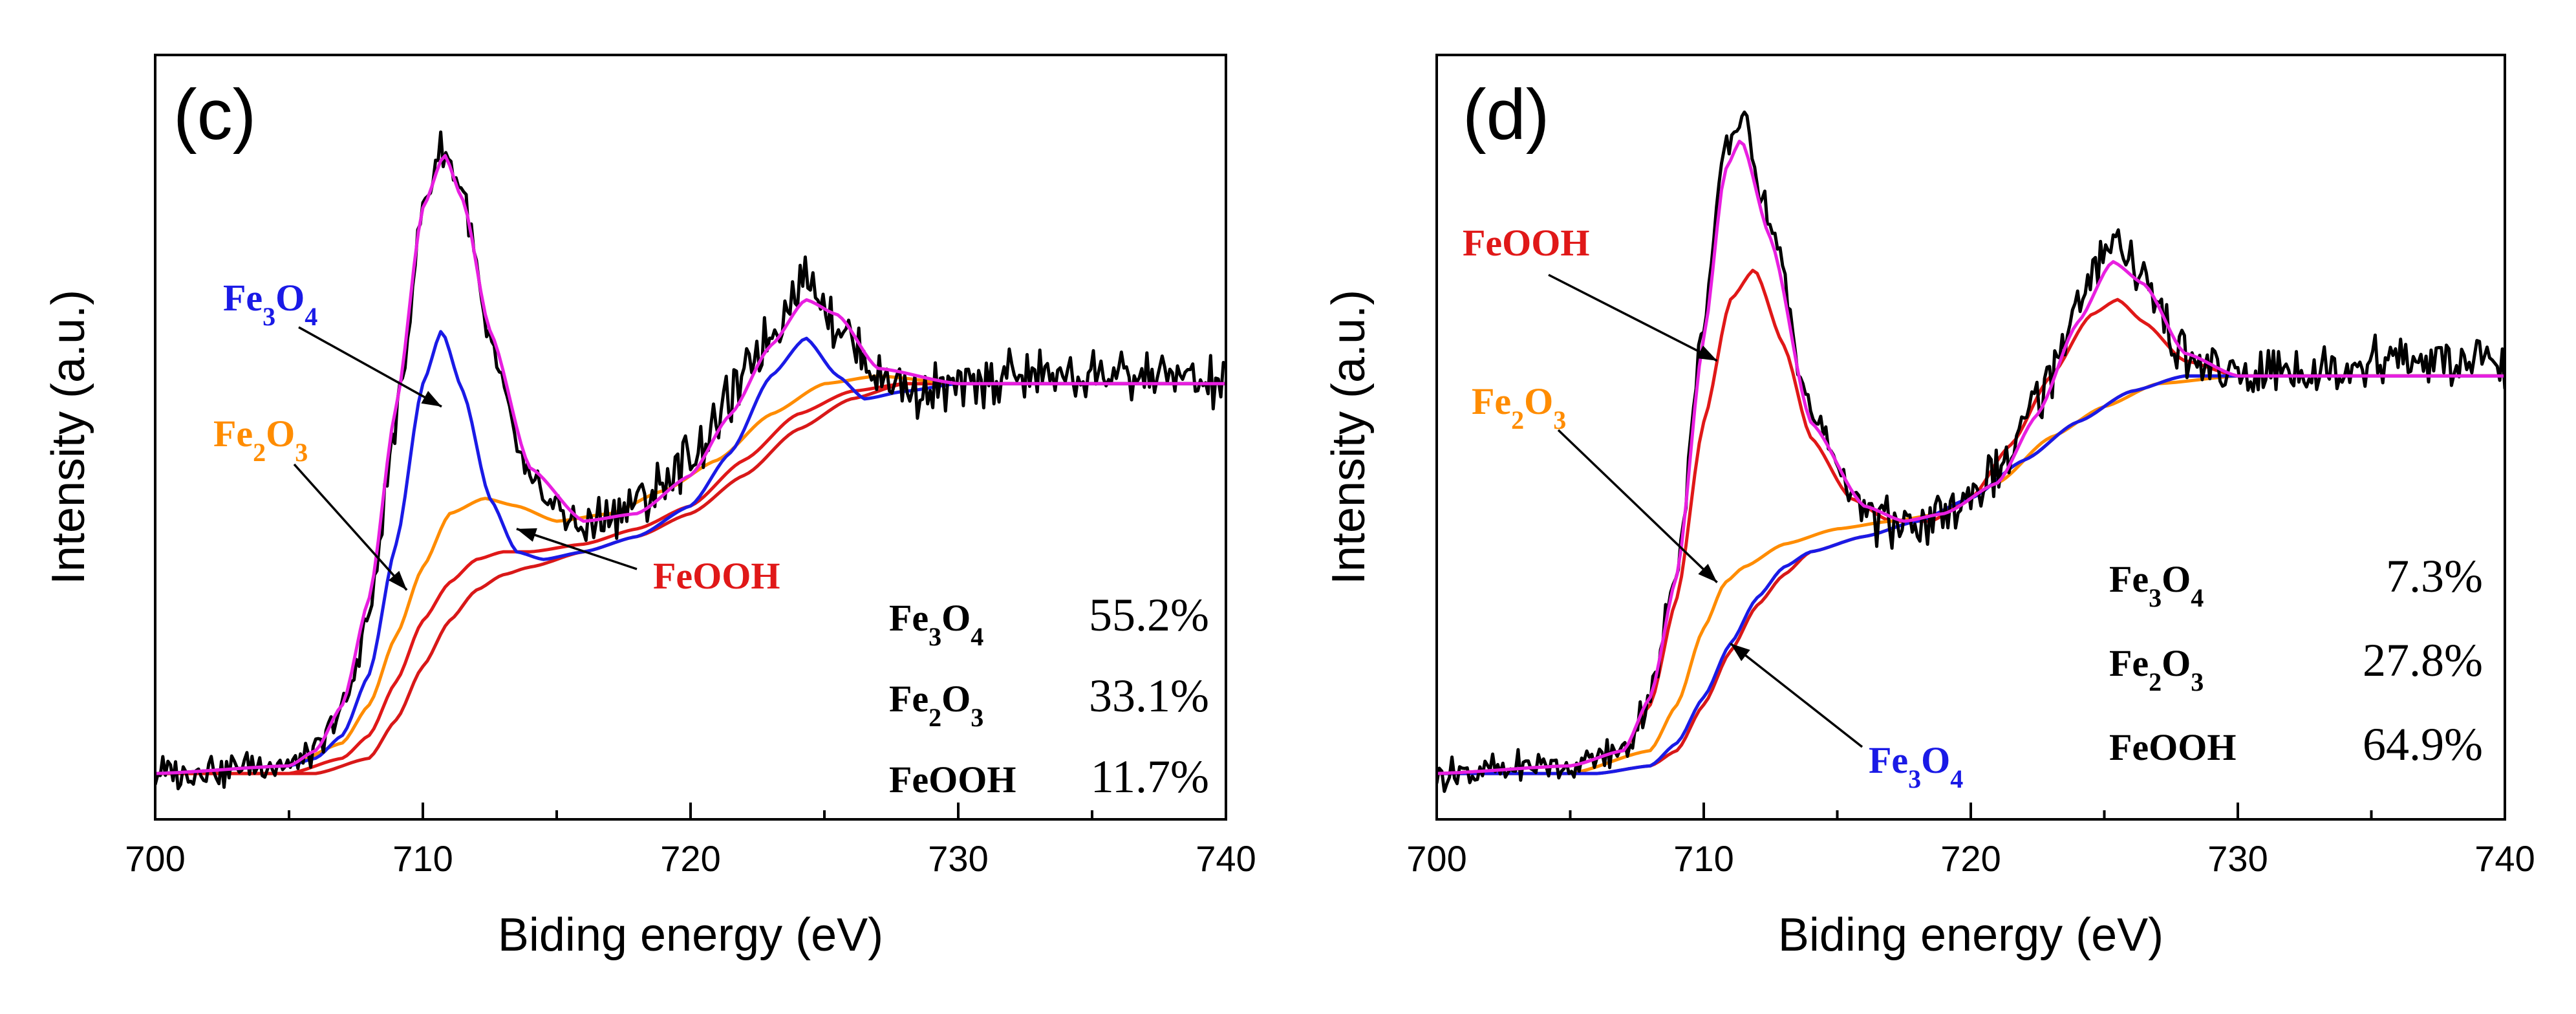 This screenshot has width=2576, height=1014. Describe the element at coordinates (2423, 660) in the screenshot. I see `composition-value: 27.8%` at that location.